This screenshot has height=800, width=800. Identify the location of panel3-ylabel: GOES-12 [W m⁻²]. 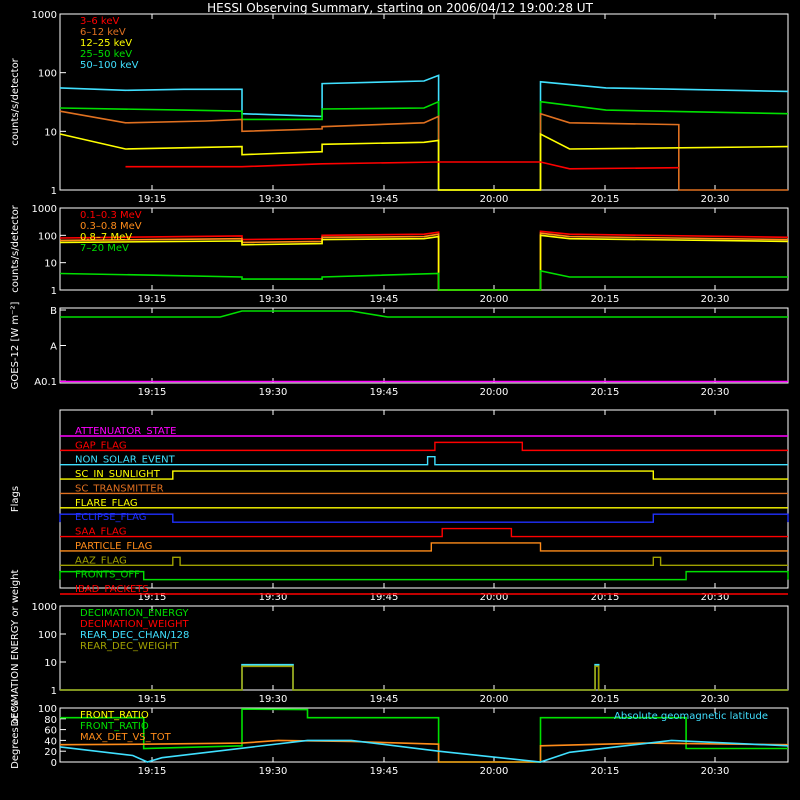
(15, 346).